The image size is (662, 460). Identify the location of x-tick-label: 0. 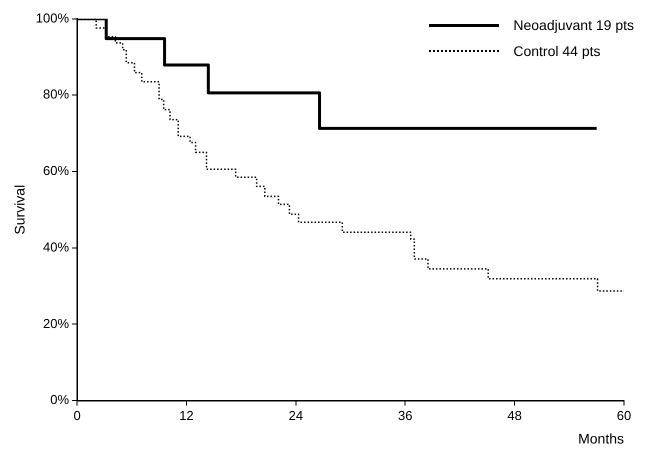
(77, 415).